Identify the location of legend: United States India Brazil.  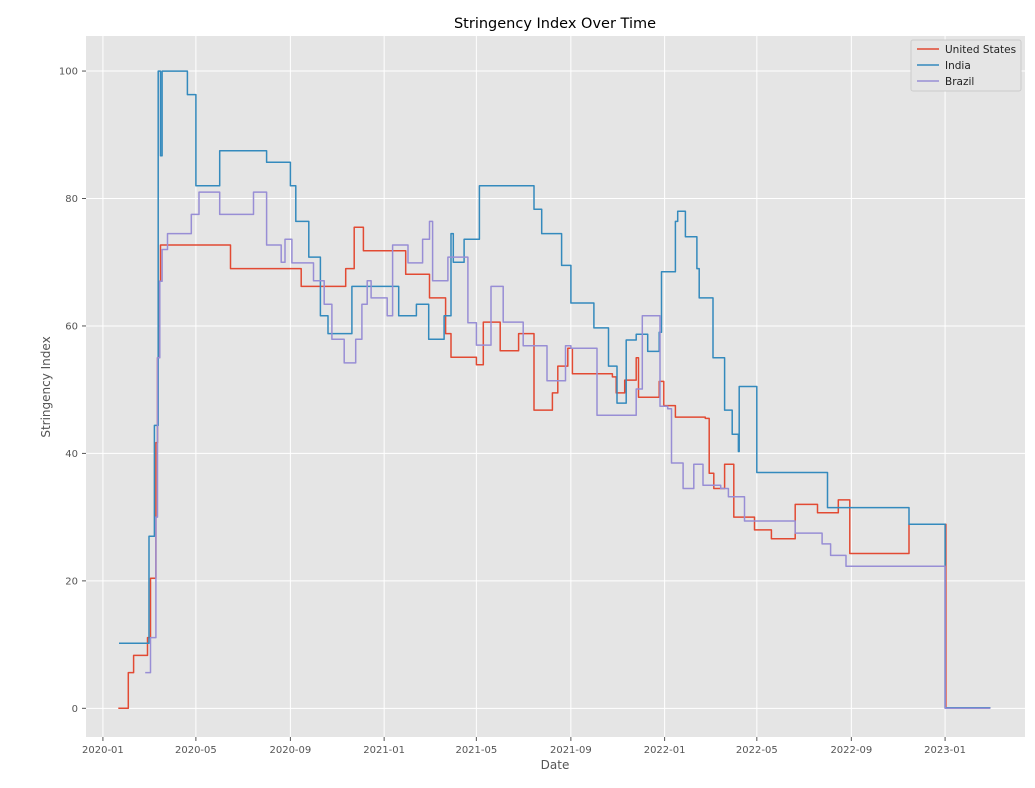
(966, 65).